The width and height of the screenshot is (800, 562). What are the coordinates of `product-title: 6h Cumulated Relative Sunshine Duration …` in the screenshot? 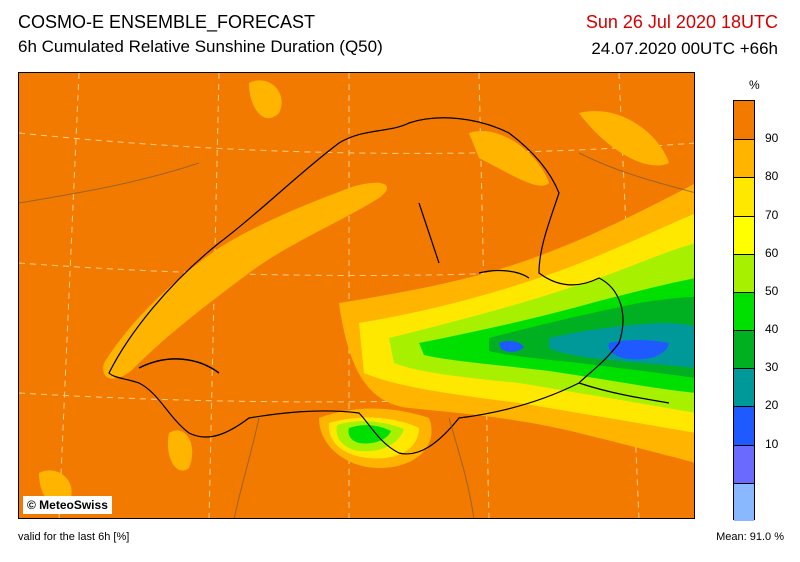 It's located at (200, 46).